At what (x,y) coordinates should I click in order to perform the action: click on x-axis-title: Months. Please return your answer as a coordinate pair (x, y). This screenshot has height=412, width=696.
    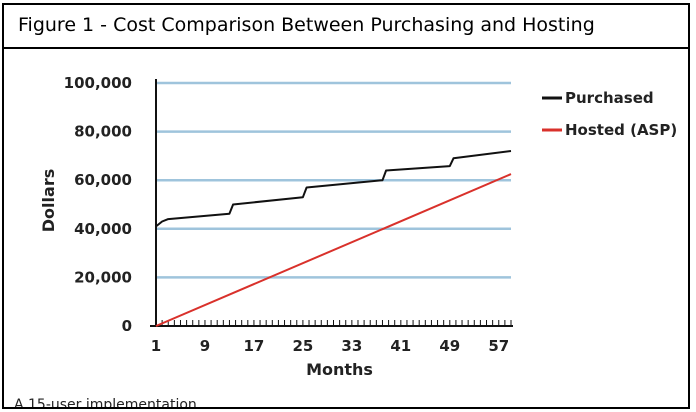
    Looking at the image, I should click on (339, 369).